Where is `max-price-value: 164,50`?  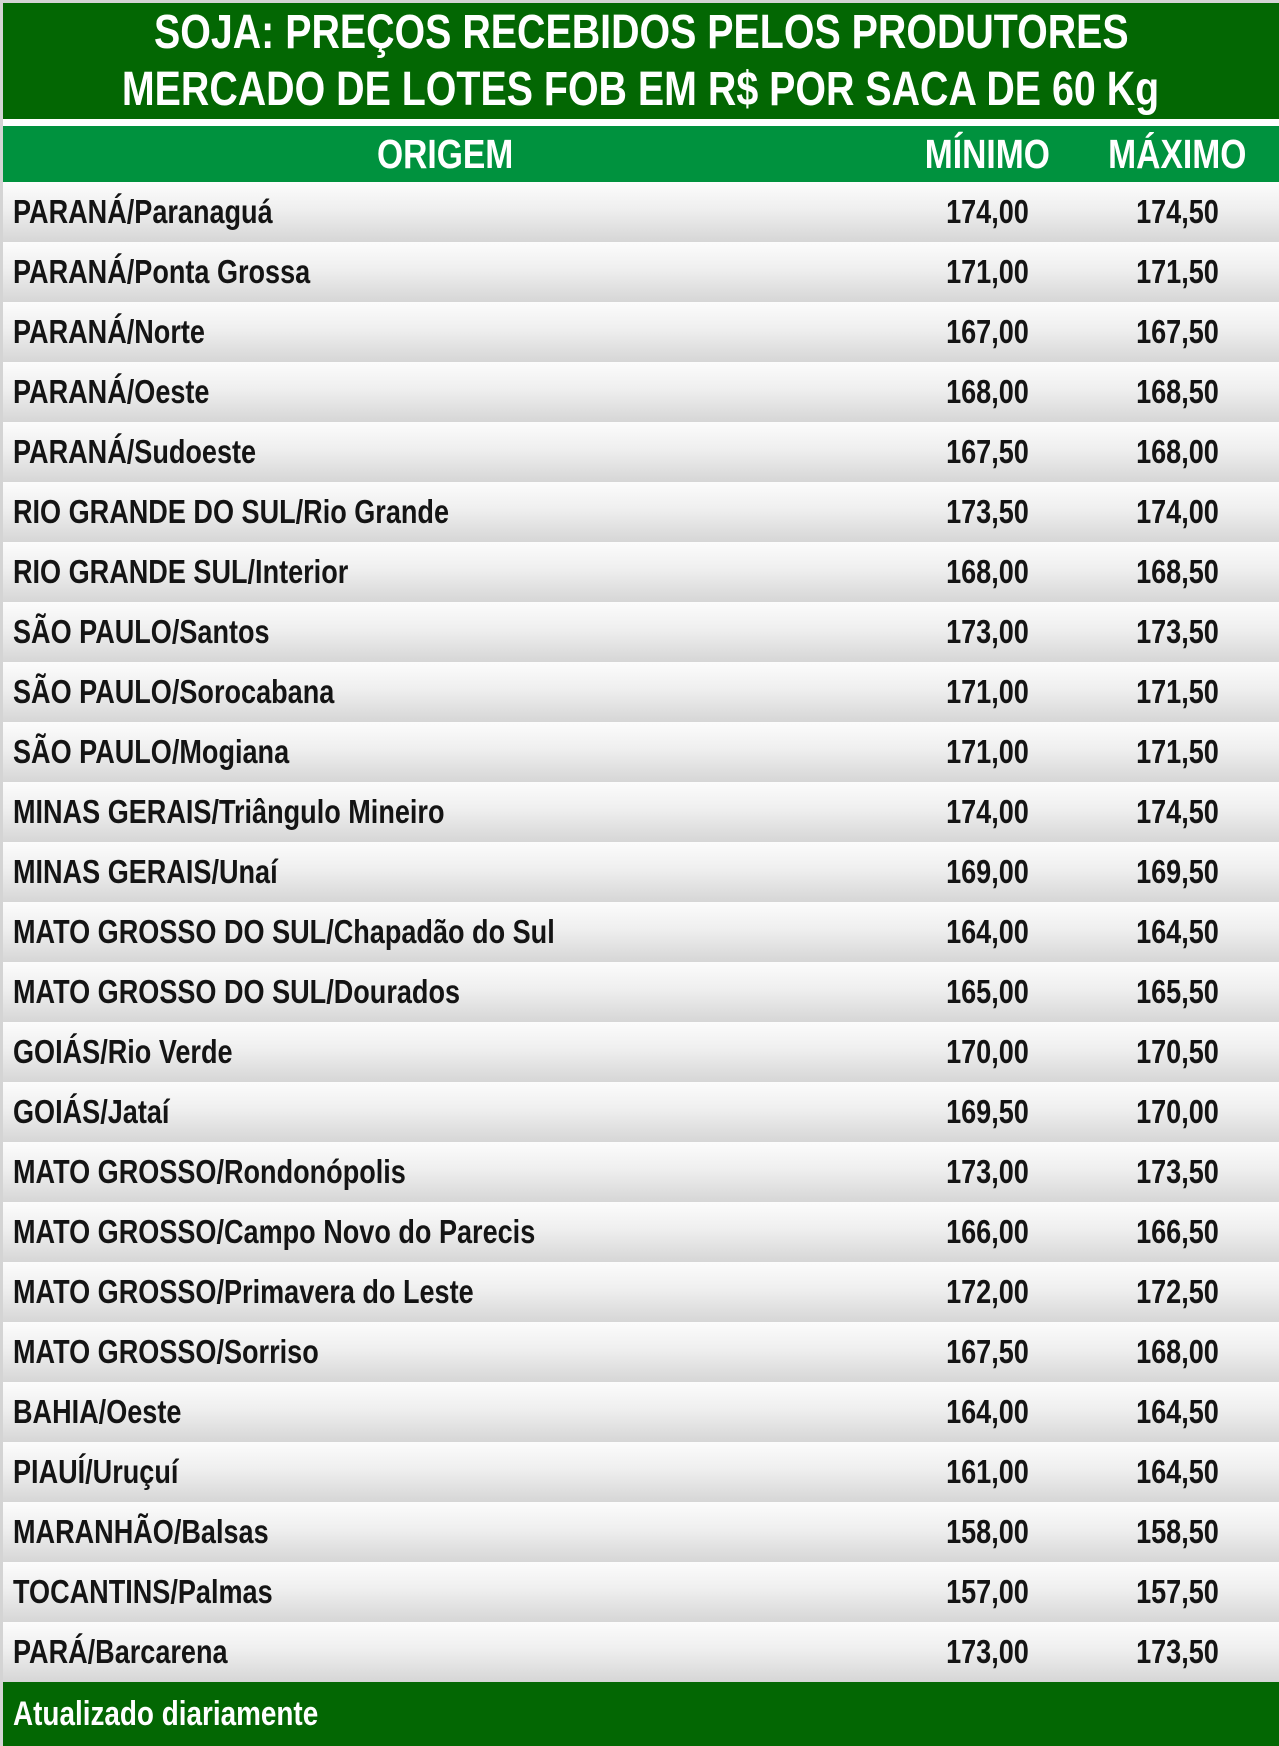 max-price-value: 164,50 is located at coordinates (1177, 1471).